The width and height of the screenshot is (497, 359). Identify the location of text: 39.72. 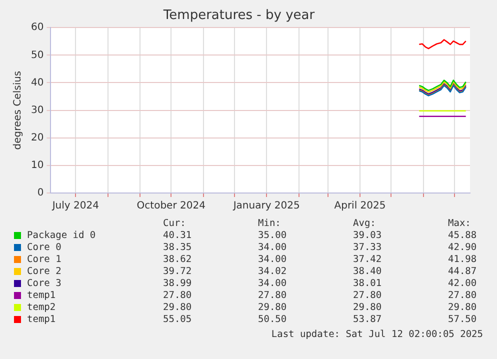
(178, 272).